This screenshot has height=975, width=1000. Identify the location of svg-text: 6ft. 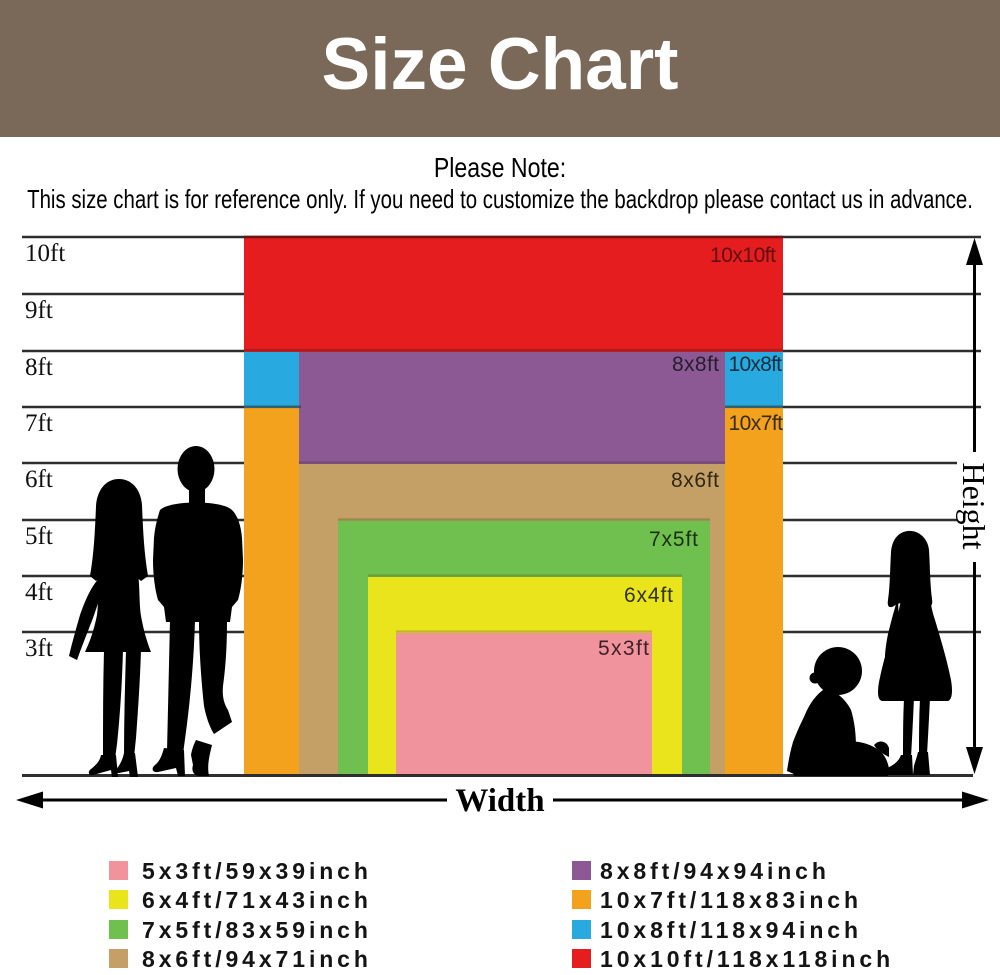
(39, 479).